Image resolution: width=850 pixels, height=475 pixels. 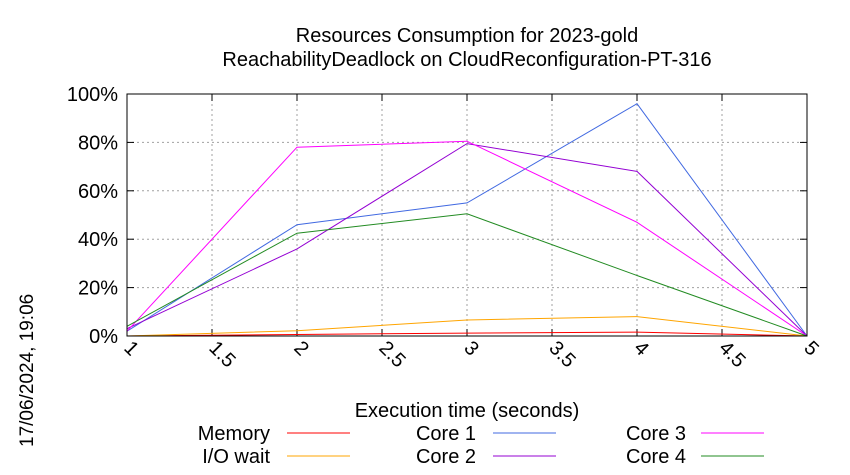 I want to click on x-tick-label: 1, so click(x=130, y=348).